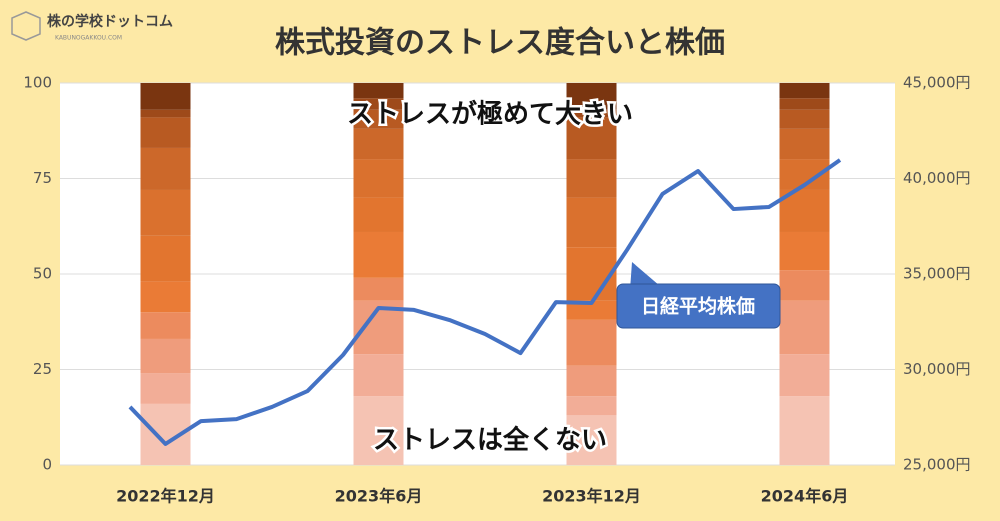  I want to click on series-label: 日経平均株価, so click(698, 306).